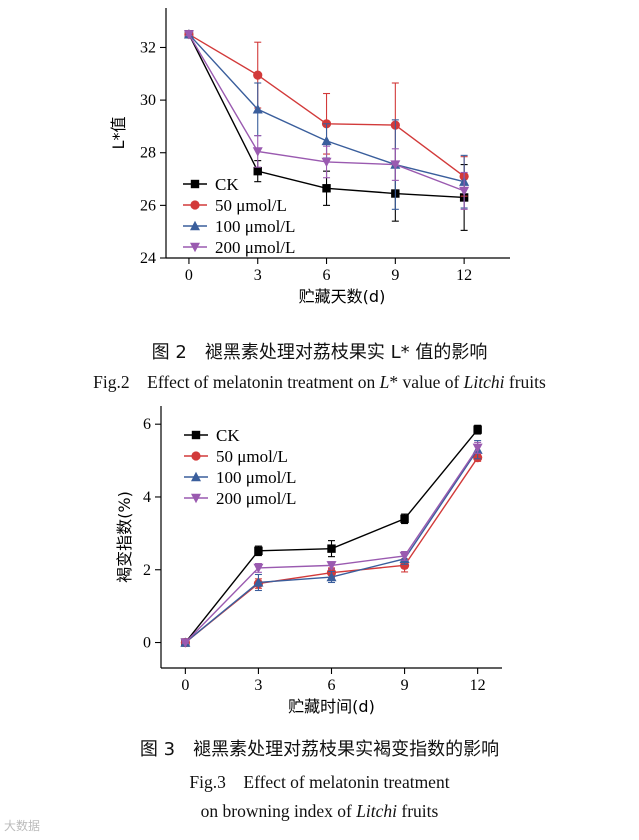 Image resolution: width=639 pixels, height=840 pixels. What do you see at coordinates (124, 537) in the screenshot?
I see `fig3-y-axis-label: 褐变指数(%)` at bounding box center [124, 537].